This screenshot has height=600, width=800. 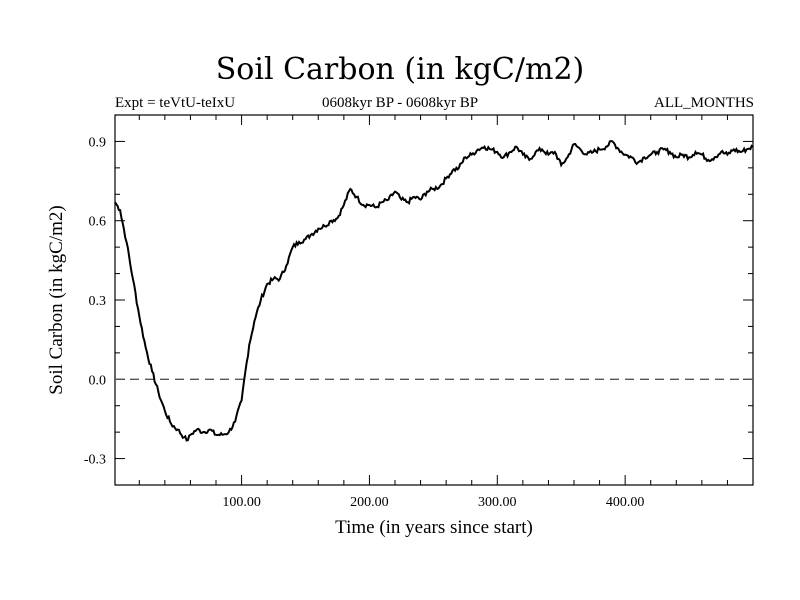 I want to click on x-axis-label: Time (in years since start), so click(x=434, y=527).